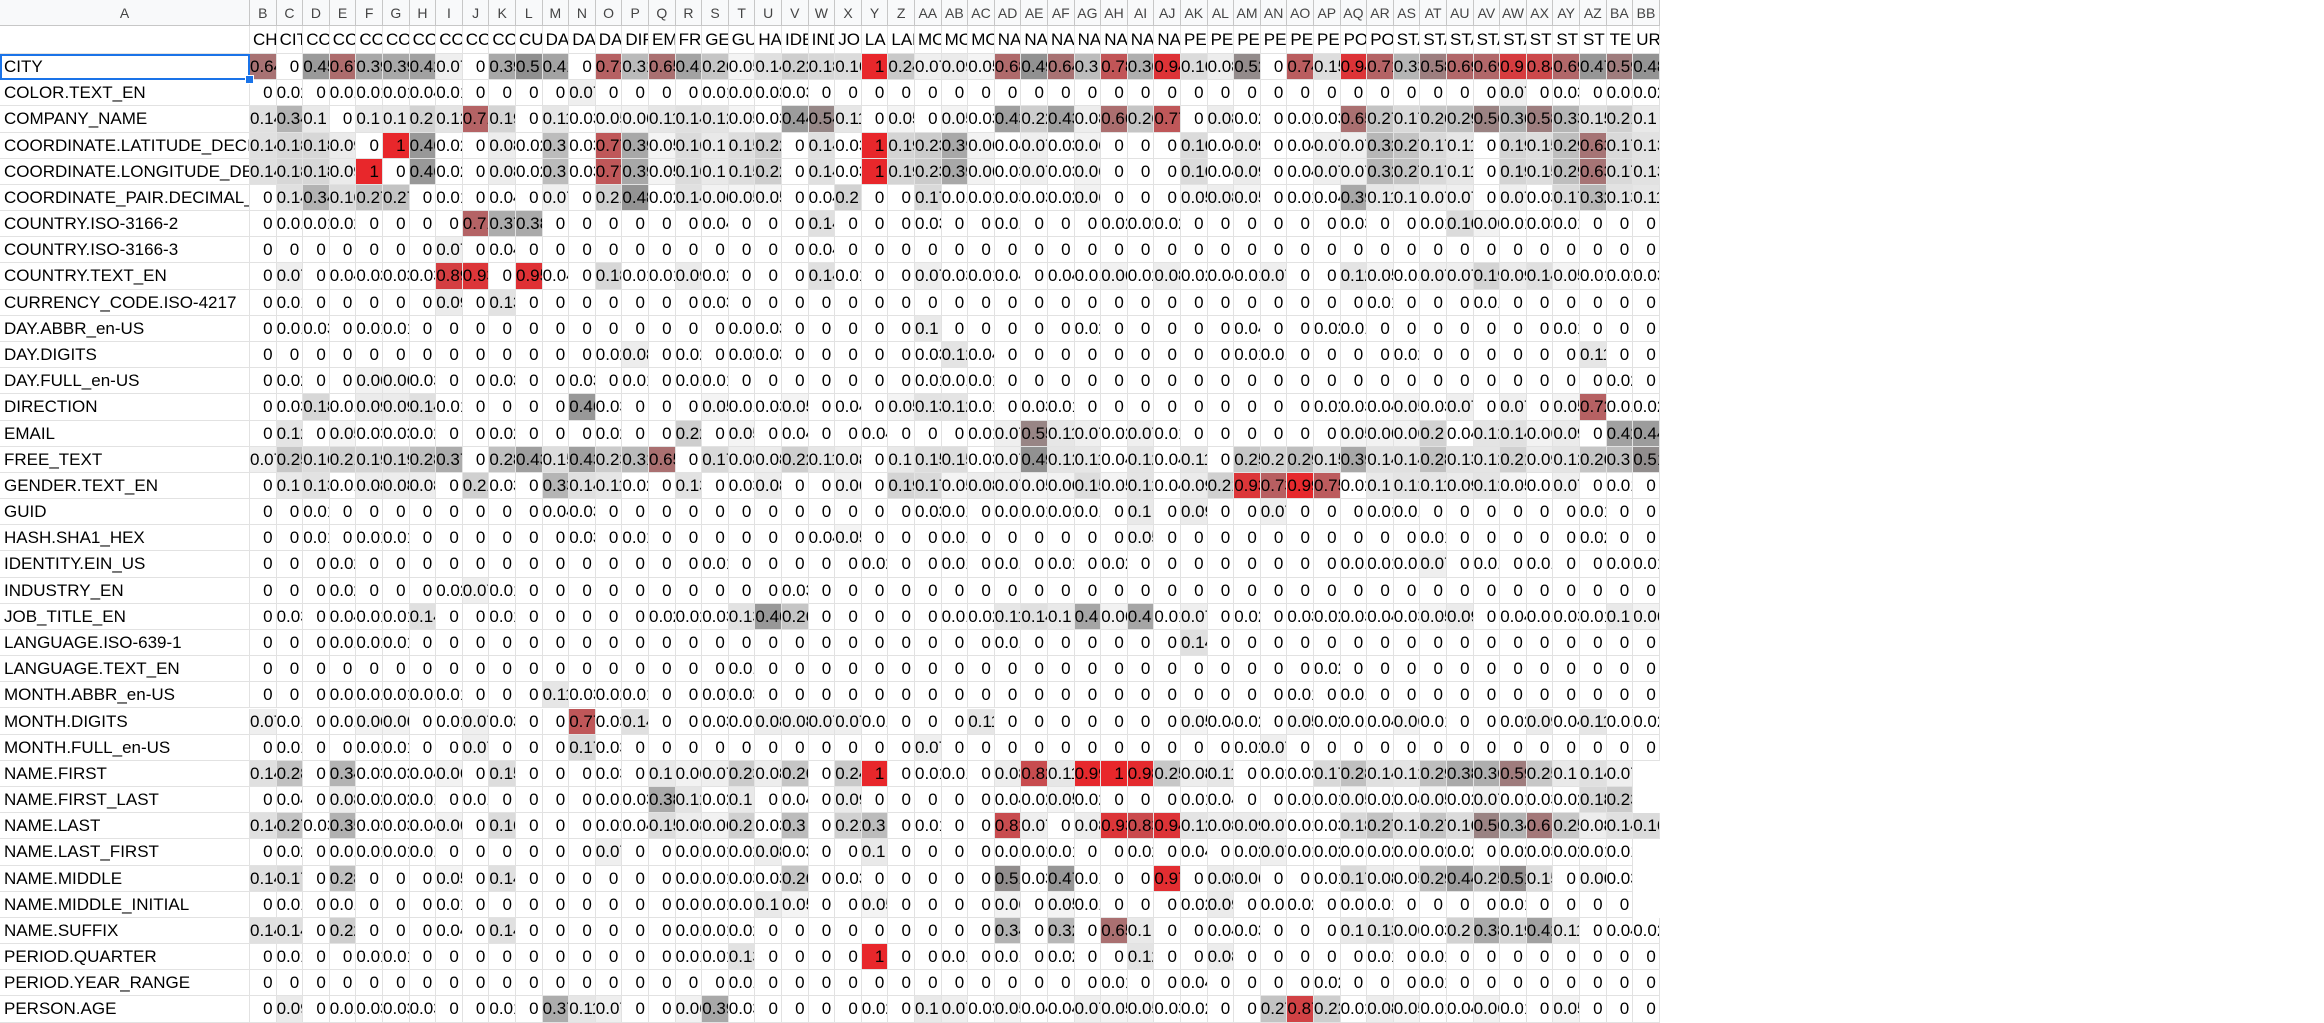 This screenshot has height=1023, width=2324. What do you see at coordinates (635, 171) in the screenshot?
I see `data-cell: 0.39` at bounding box center [635, 171].